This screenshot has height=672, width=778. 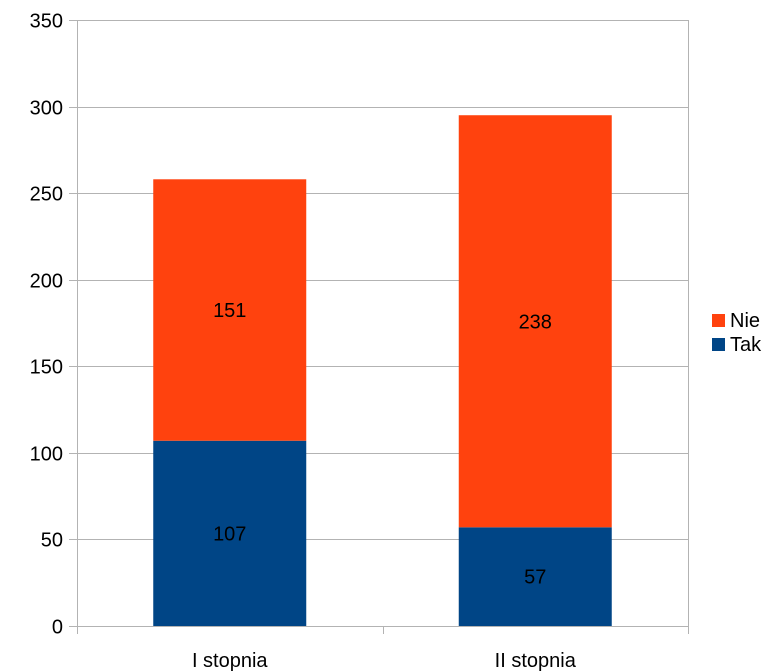 I want to click on y-tick-label: 150, so click(x=46, y=368).